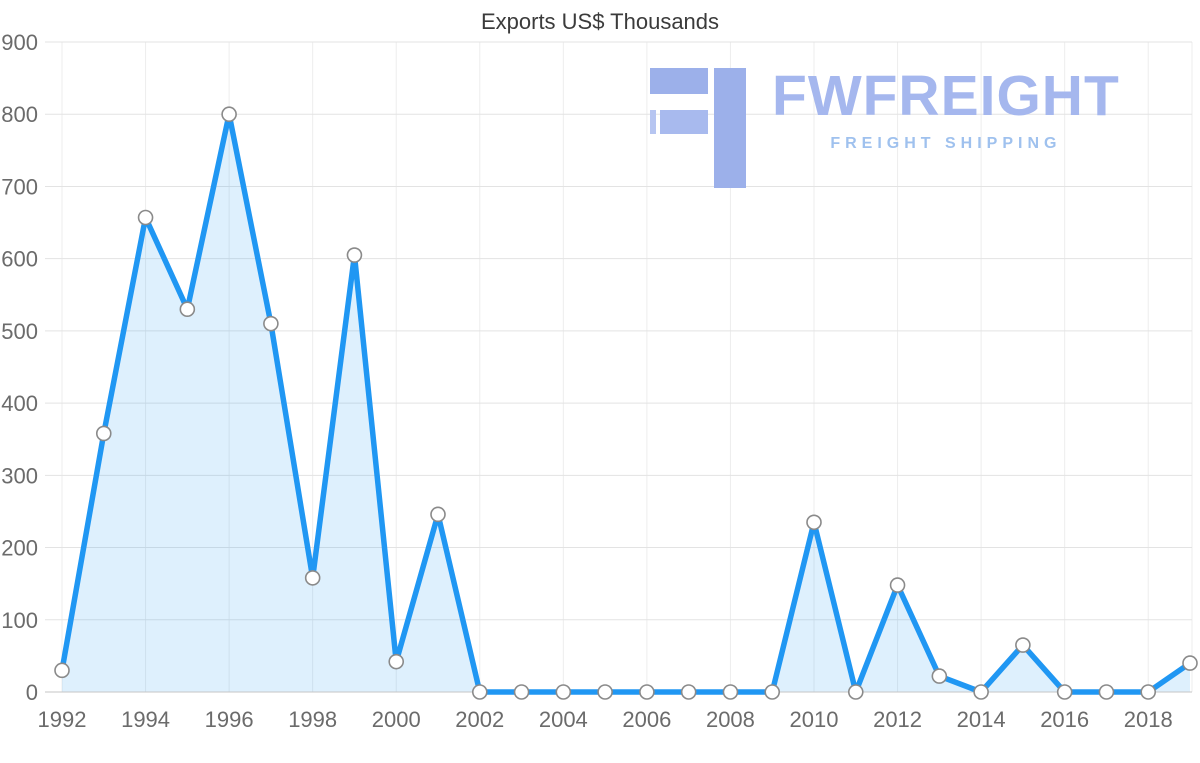 This screenshot has width=1200, height=763. What do you see at coordinates (897, 719) in the screenshot?
I see `x-tick-label: 2012` at bounding box center [897, 719].